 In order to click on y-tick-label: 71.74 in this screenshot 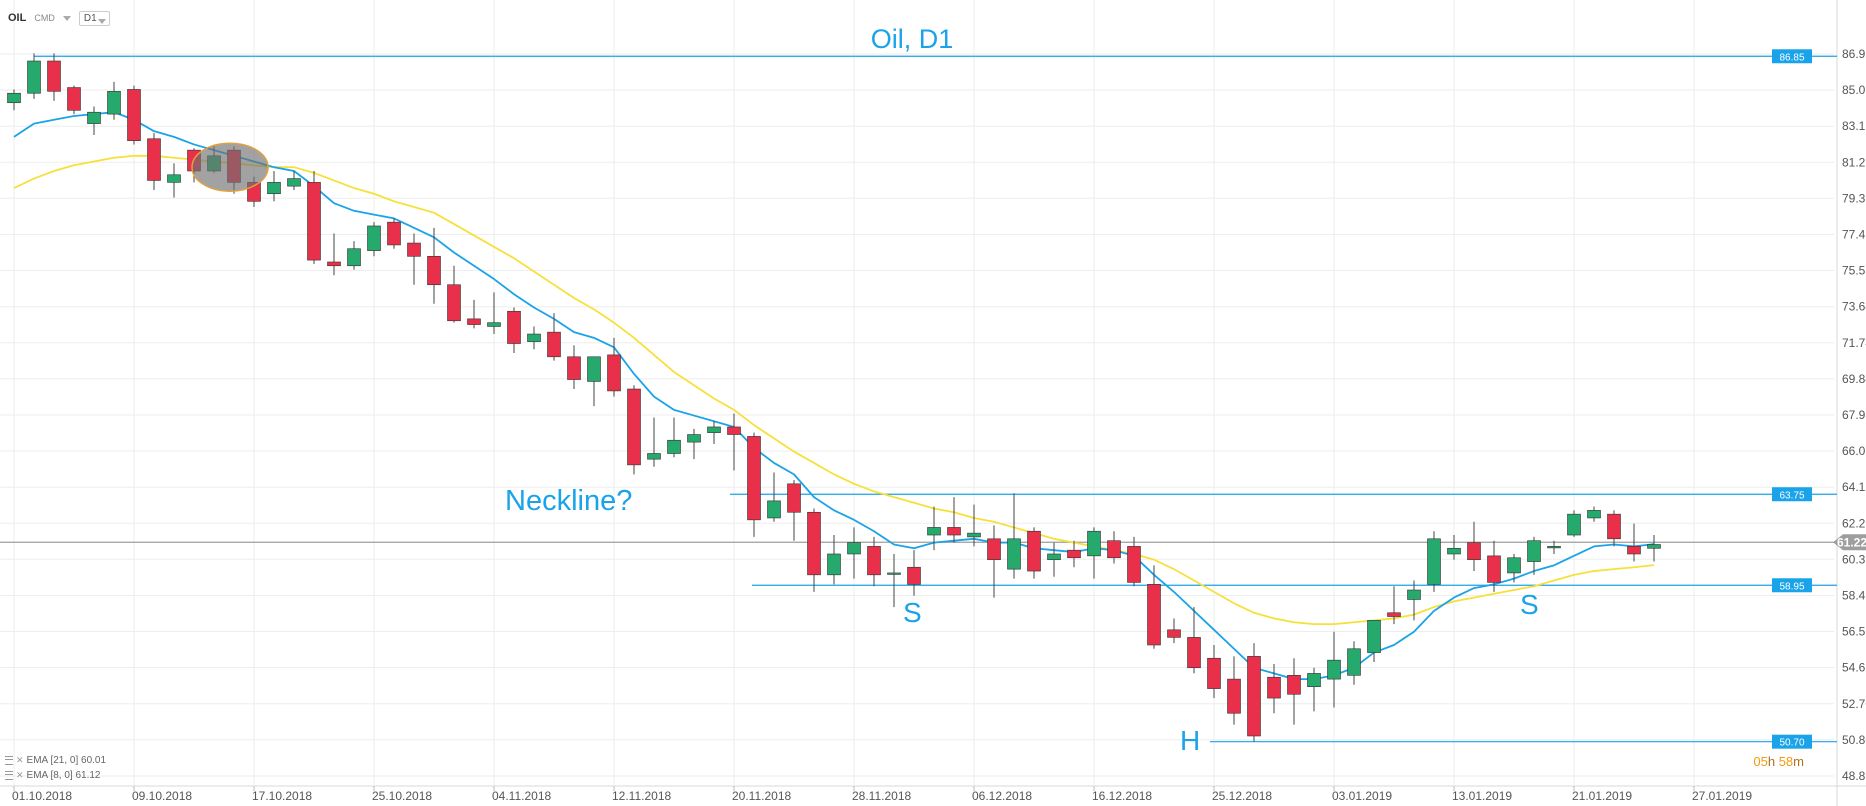, I will do `click(1854, 343)`.